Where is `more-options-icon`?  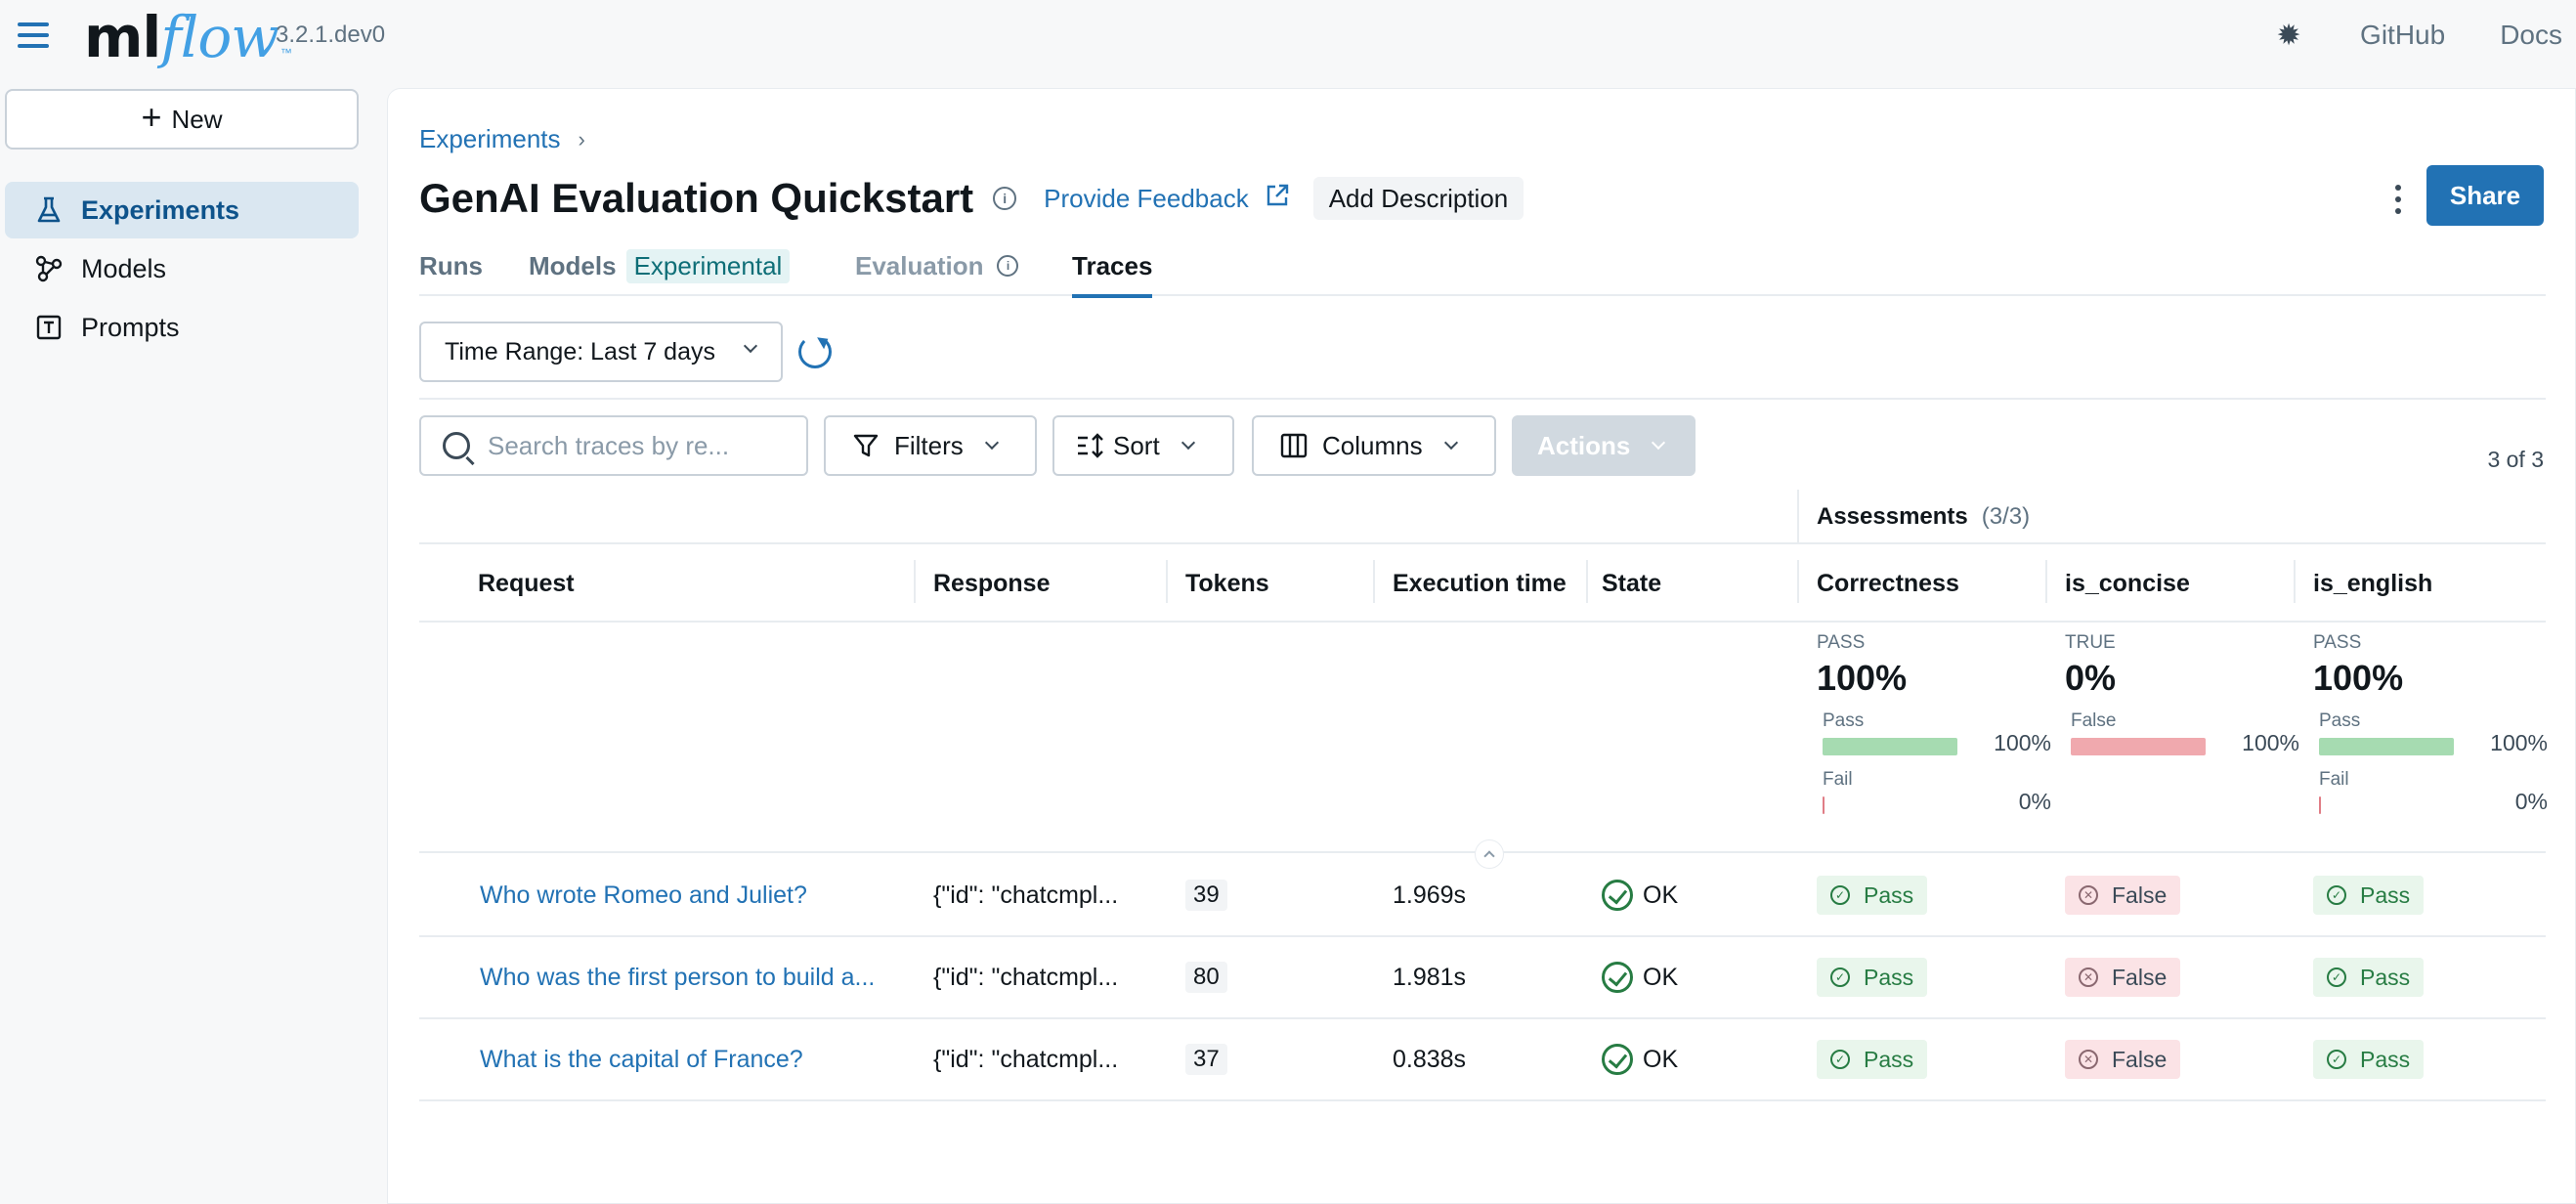 more-options-icon is located at coordinates (2398, 199).